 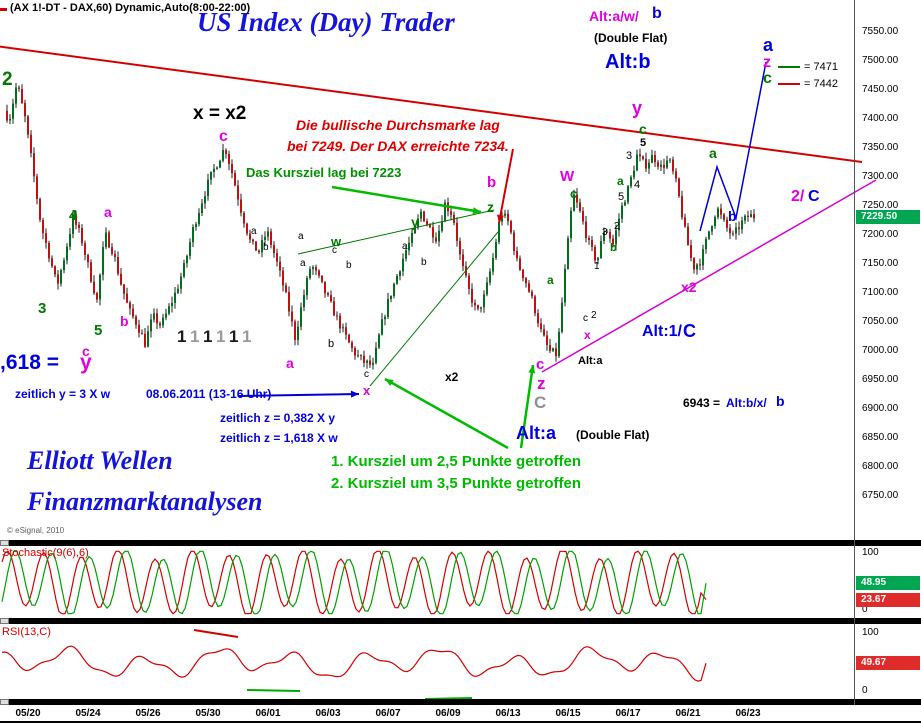 What do you see at coordinates (328, 713) in the screenshot?
I see `date-axis-label: 06/03` at bounding box center [328, 713].